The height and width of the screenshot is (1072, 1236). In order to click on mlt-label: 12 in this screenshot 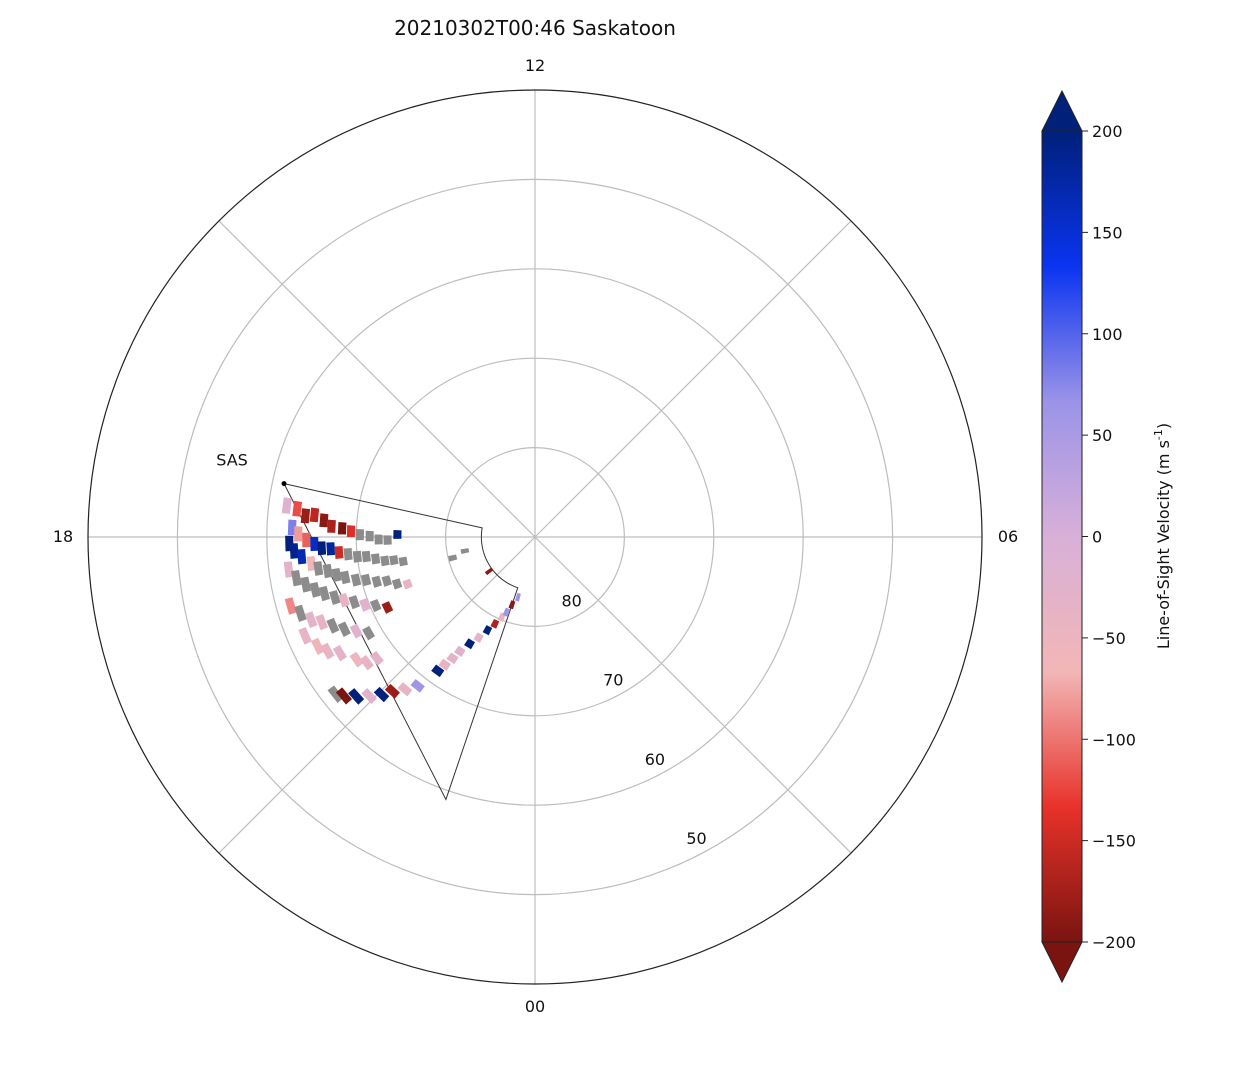, I will do `click(535, 65)`.